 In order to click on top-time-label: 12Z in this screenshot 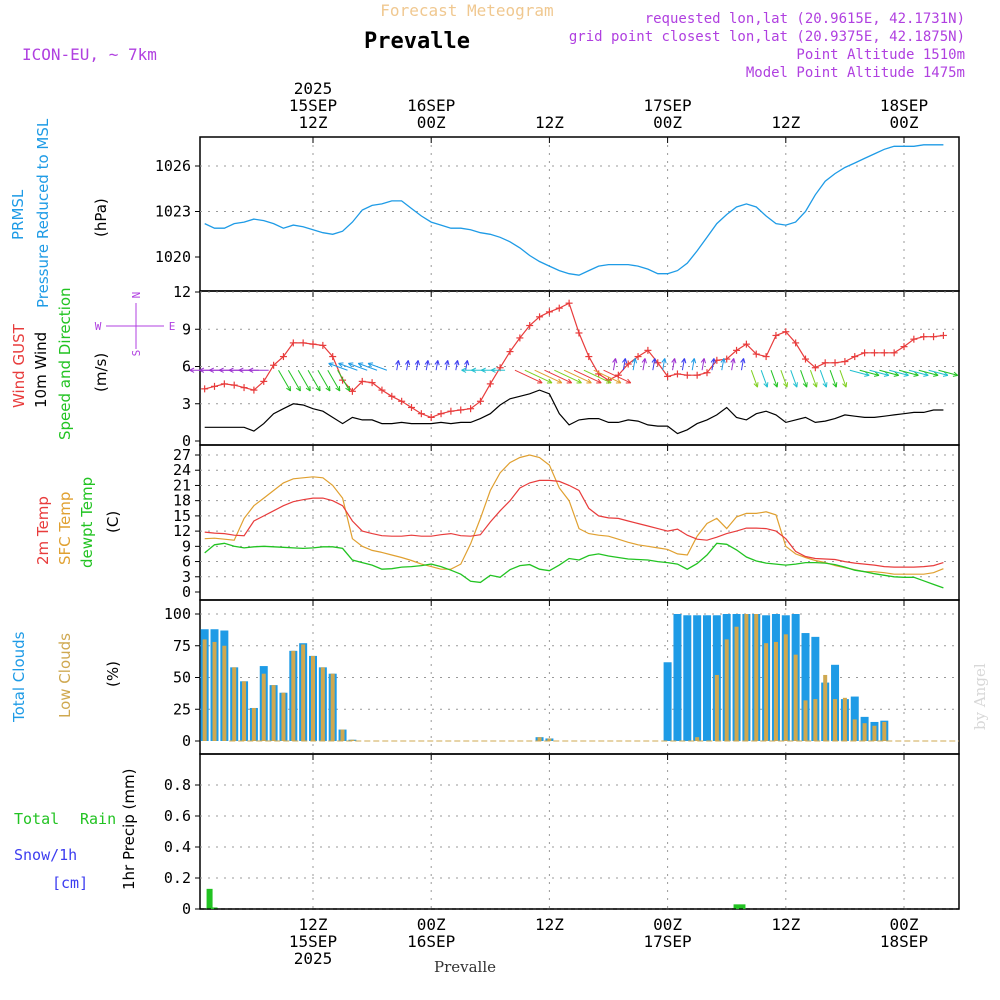, I will do `click(549, 122)`.